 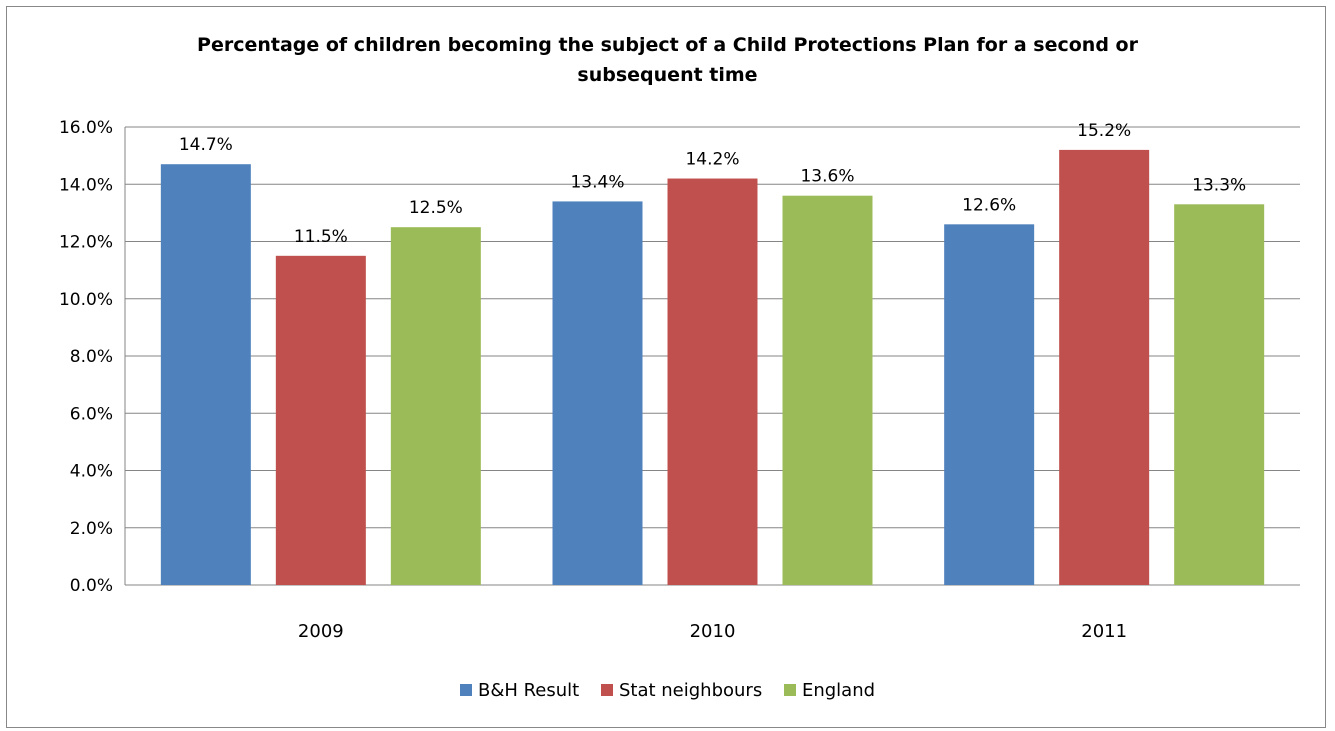 What do you see at coordinates (1219, 185) in the screenshot?
I see `data-label: 13.3%` at bounding box center [1219, 185].